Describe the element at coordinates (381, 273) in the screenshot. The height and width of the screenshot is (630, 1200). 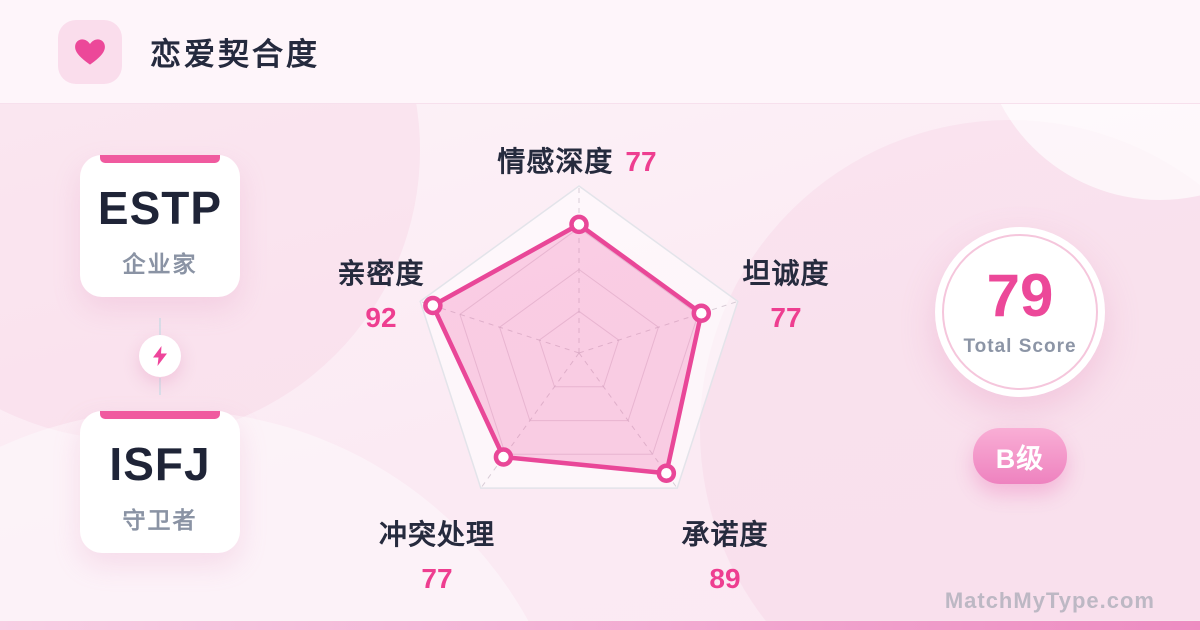
I see `axis-name: 亲密度` at that location.